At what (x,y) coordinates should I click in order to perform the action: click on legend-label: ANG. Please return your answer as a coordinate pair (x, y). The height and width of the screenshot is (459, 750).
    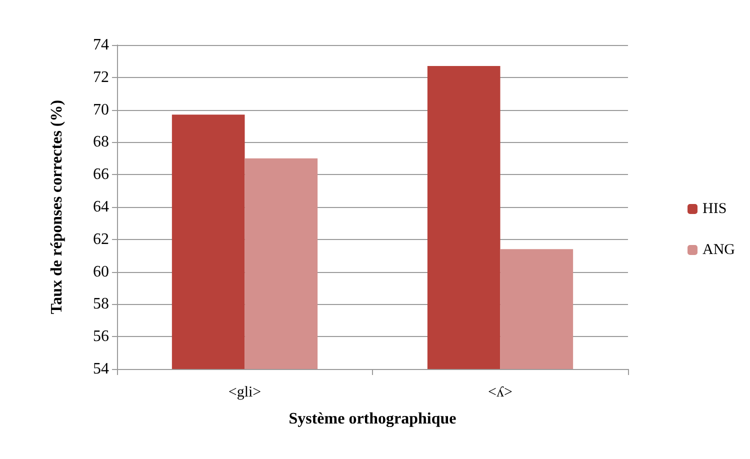
    Looking at the image, I should click on (719, 250).